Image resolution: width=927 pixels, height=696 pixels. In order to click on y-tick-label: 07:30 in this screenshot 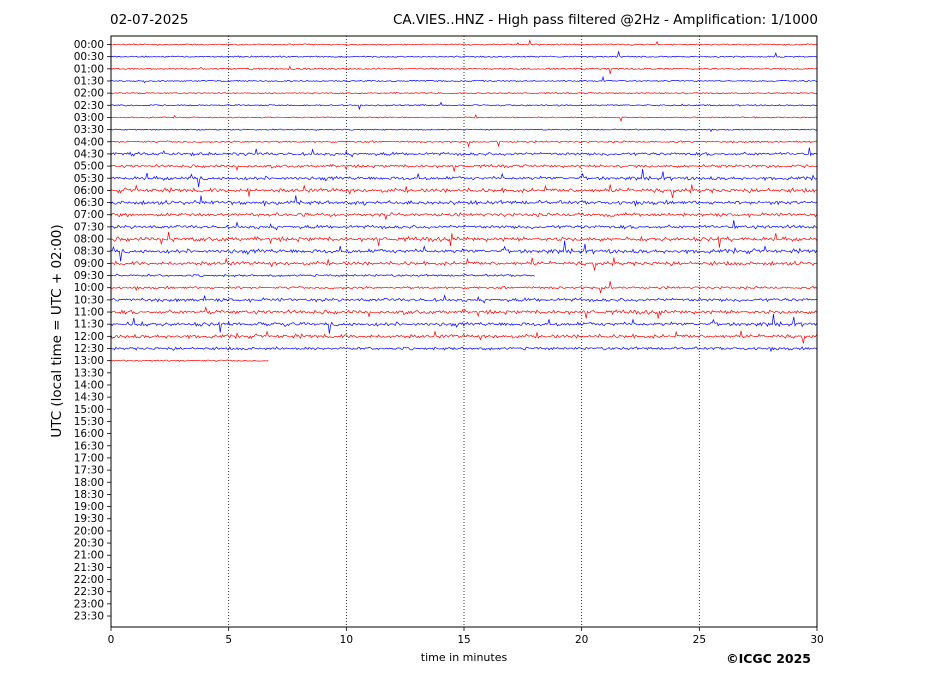, I will do `click(89, 227)`.